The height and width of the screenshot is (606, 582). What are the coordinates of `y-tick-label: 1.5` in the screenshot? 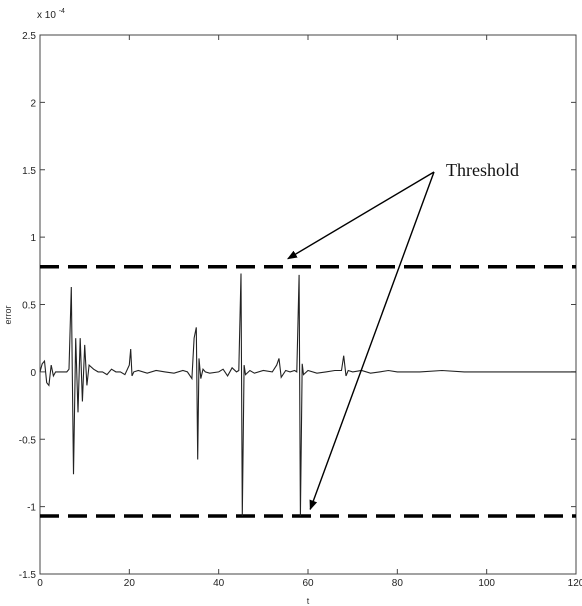 It's located at (29, 171).